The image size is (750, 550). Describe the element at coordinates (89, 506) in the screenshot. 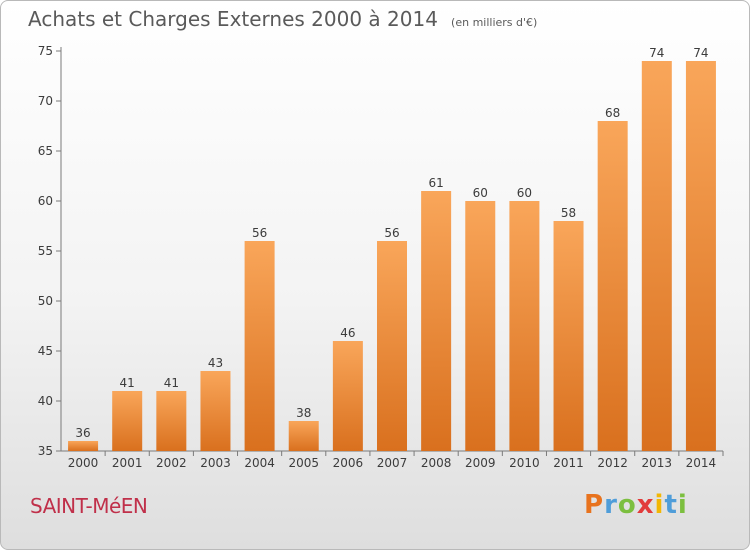

I see `commune-name: SAINT-MéEN` at that location.